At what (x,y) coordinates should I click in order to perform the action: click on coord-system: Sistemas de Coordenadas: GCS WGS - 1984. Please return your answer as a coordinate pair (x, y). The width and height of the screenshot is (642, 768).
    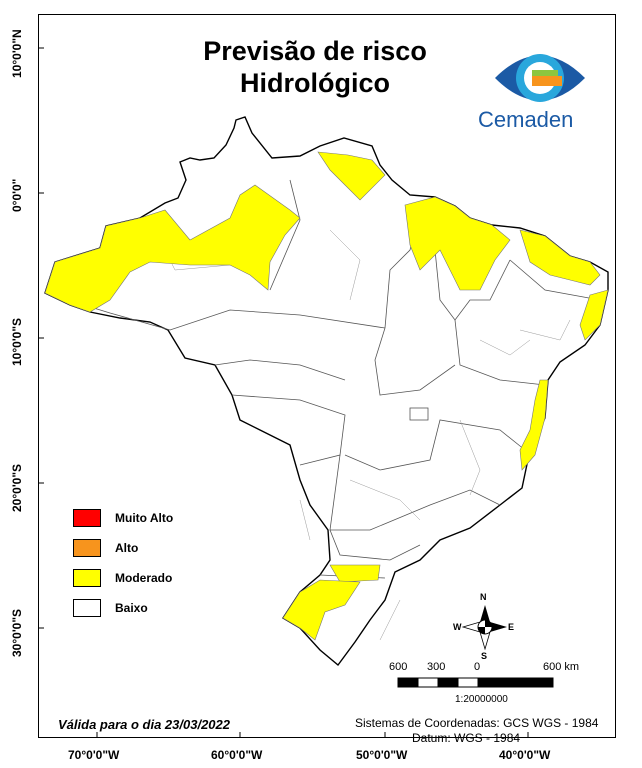
    Looking at the image, I should click on (477, 723).